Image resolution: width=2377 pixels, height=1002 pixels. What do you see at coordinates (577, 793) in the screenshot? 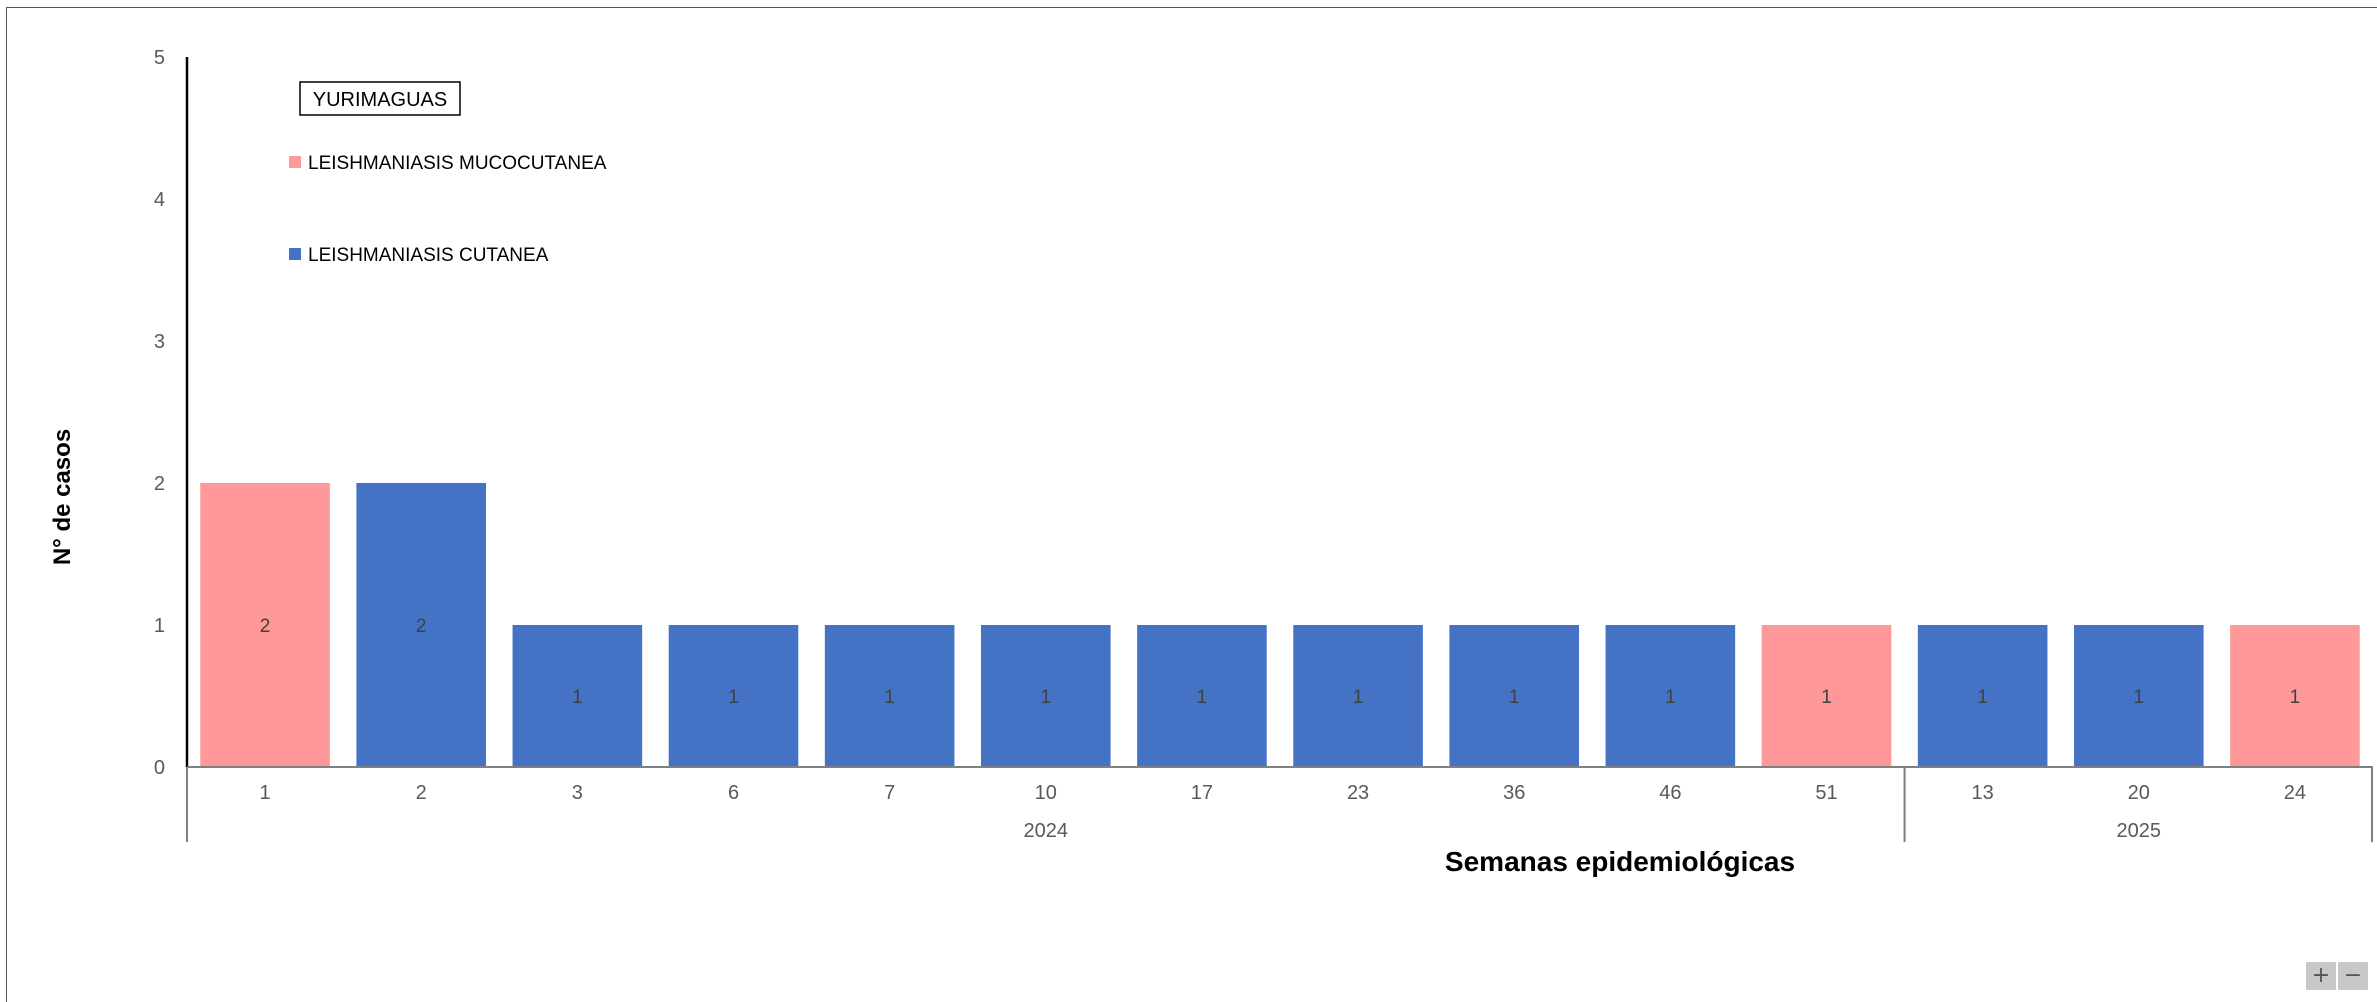
I see `x-tick-label: 3` at bounding box center [577, 793].